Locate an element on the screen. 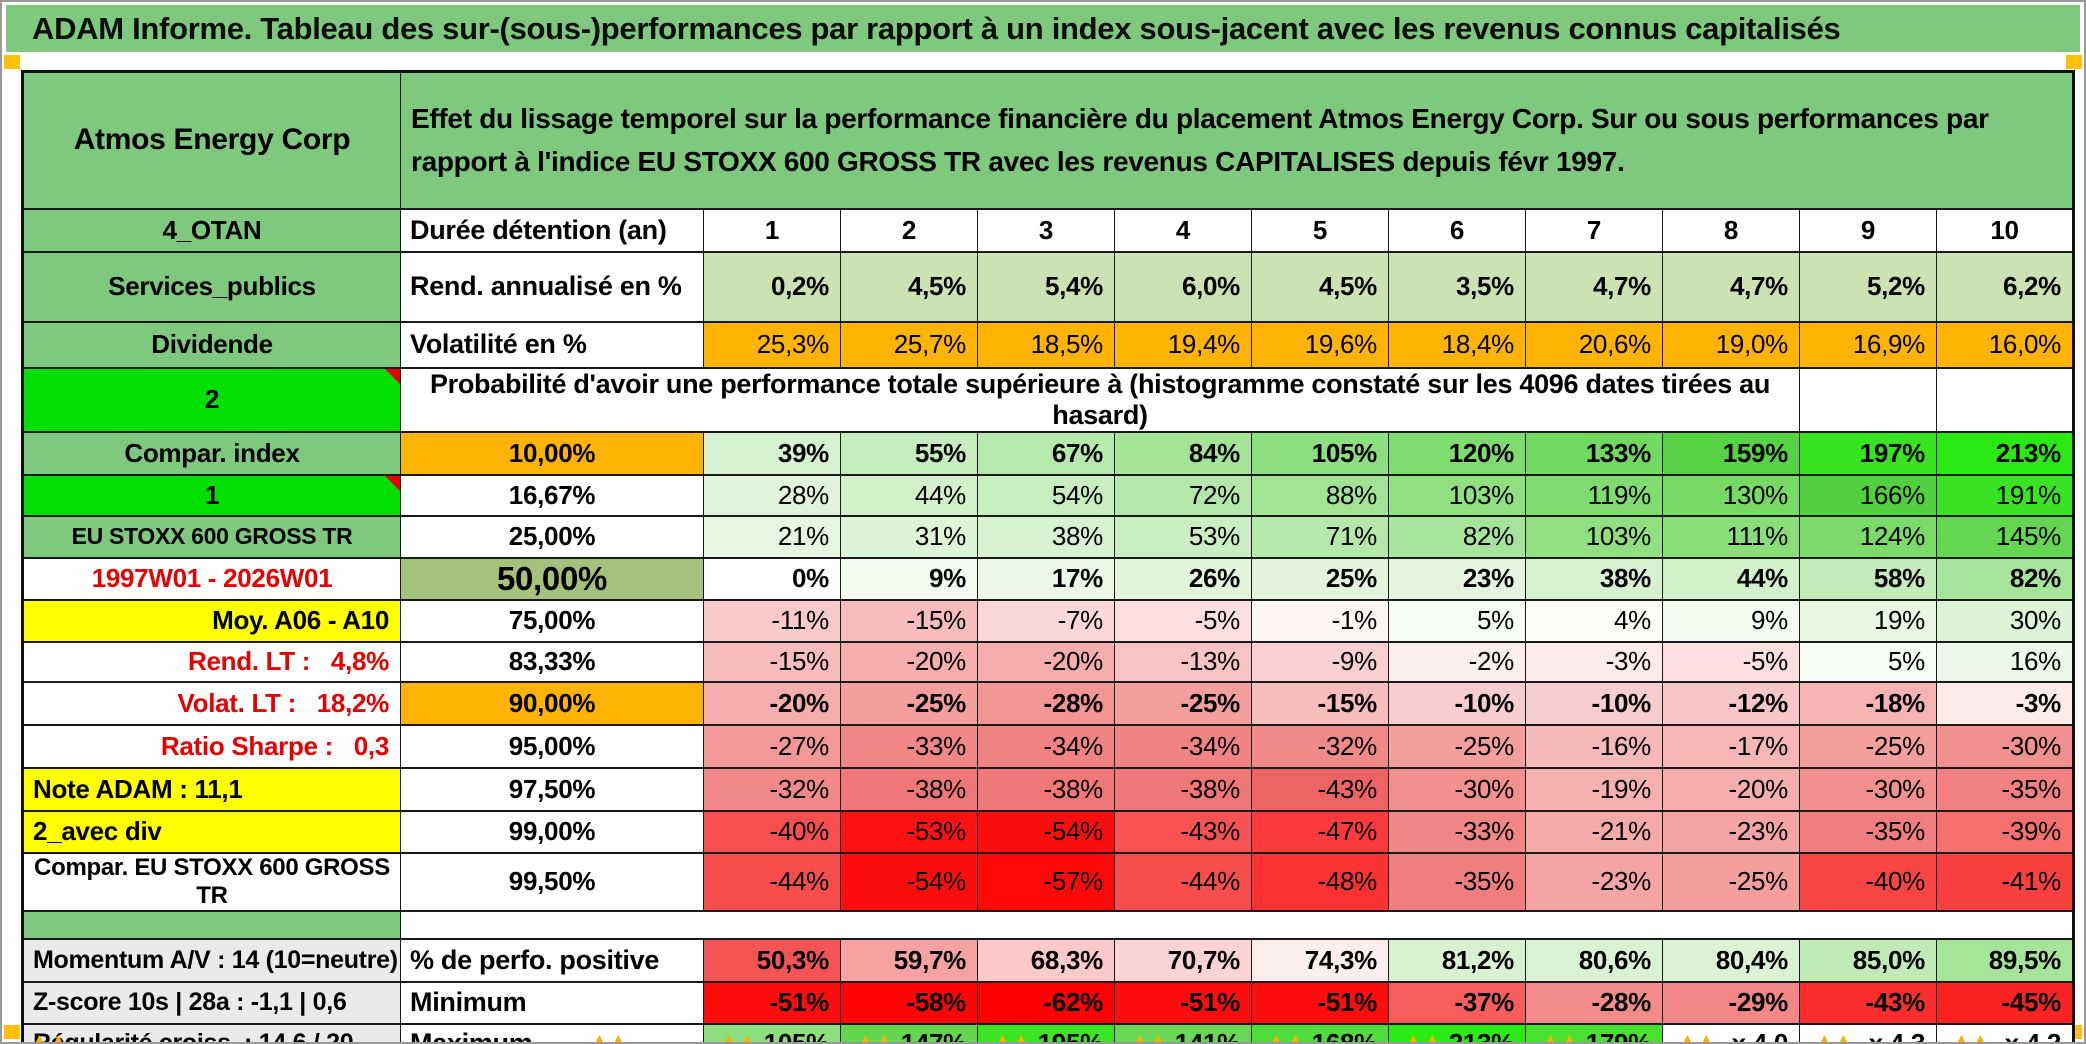  row-label-cell: Régularité croiss. : 14,6 / 20 is located at coordinates (211, 1032).